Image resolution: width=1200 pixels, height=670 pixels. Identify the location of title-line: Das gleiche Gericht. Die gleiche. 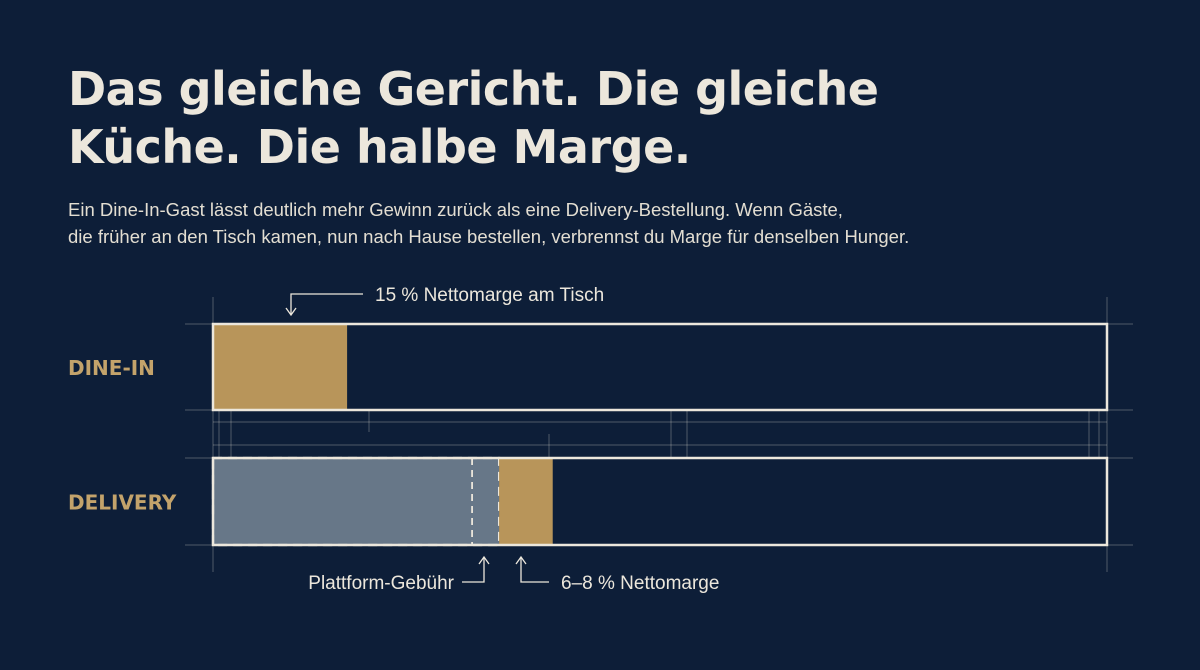
(473, 89).